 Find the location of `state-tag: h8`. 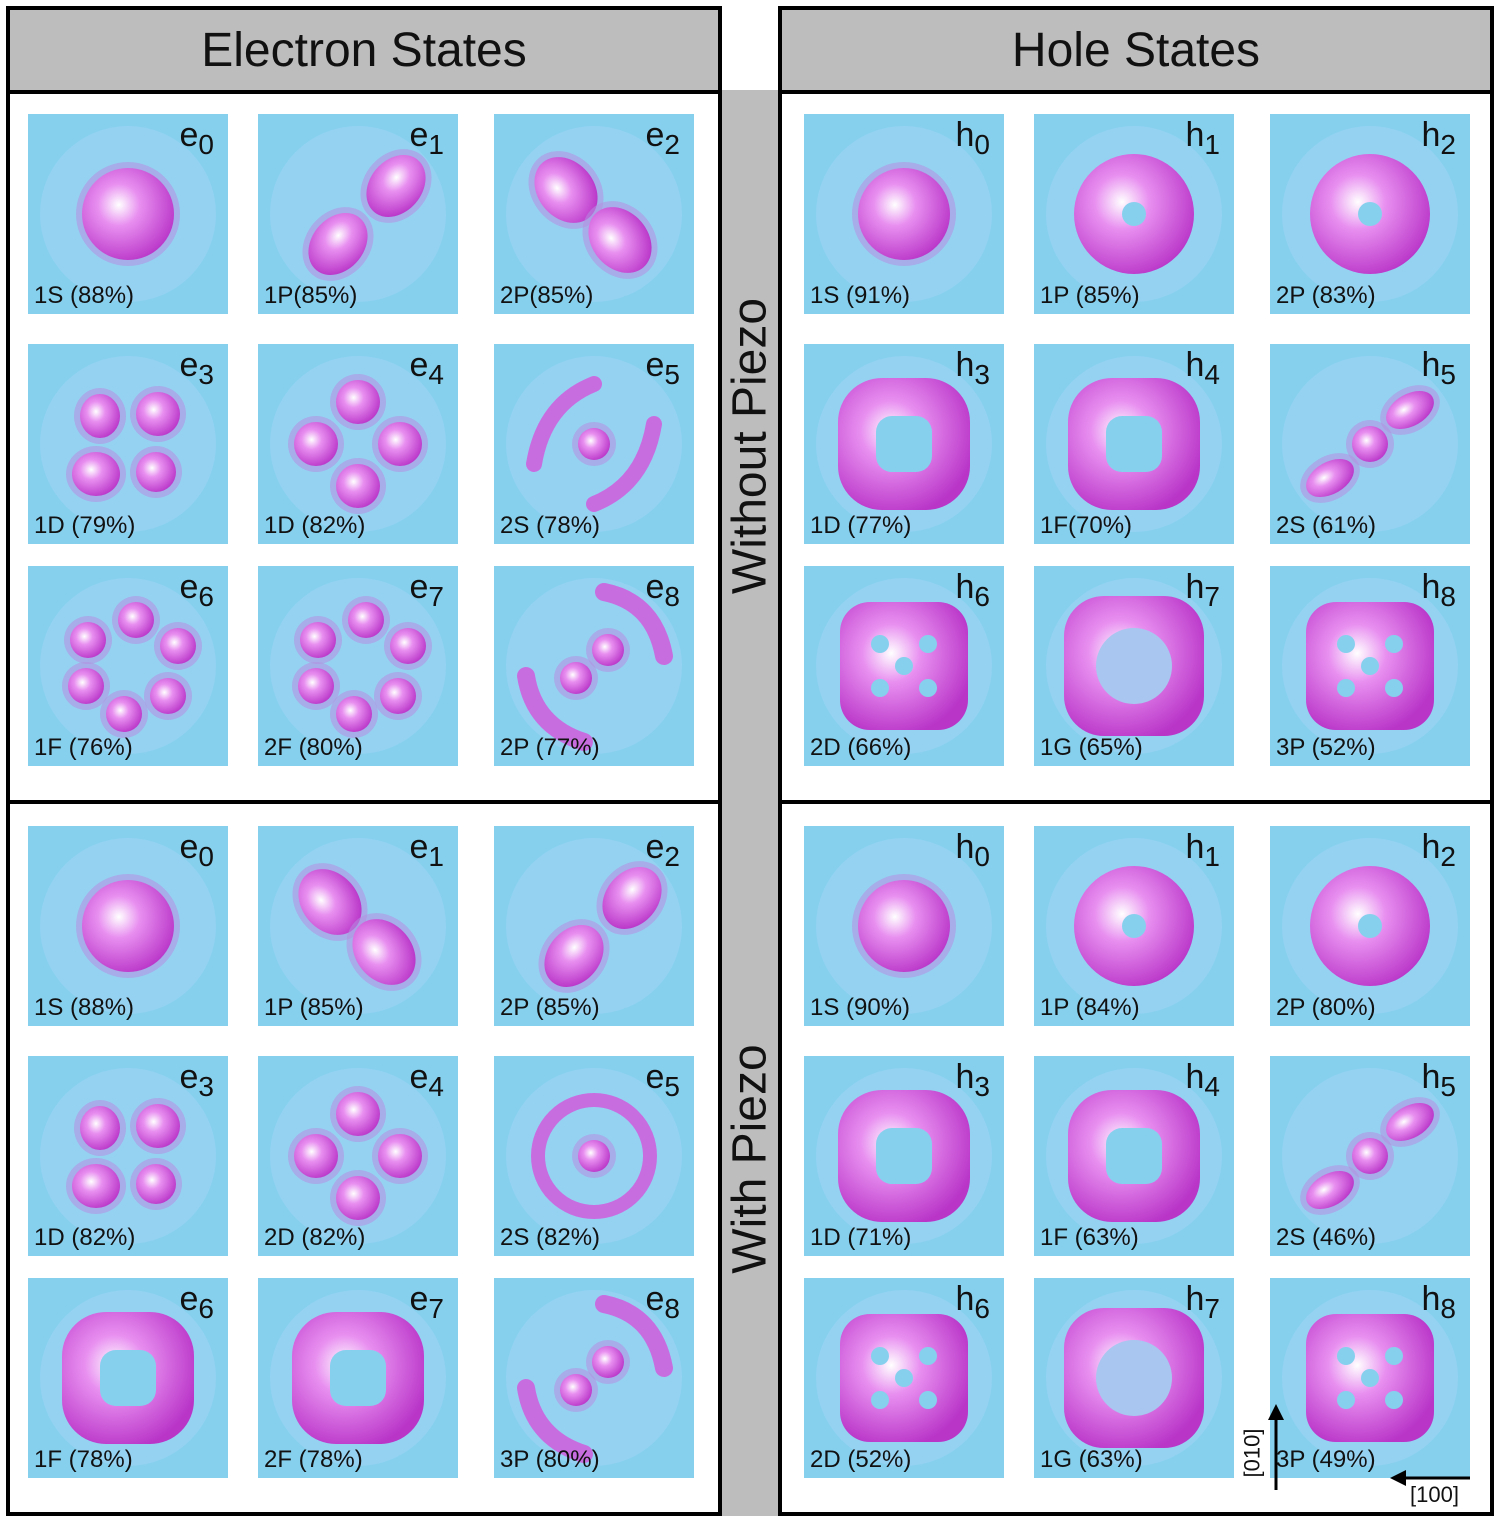

state-tag: h8 is located at coordinates (1439, 1302).